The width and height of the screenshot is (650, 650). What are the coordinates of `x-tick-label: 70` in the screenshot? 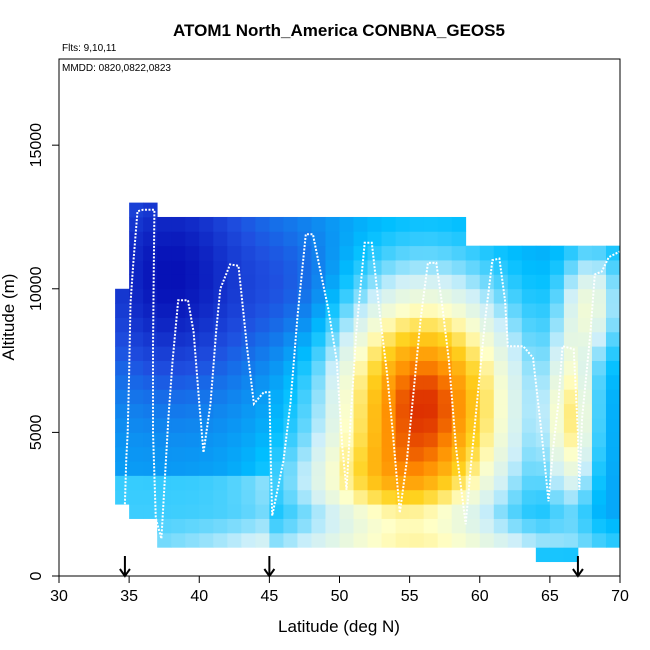 It's located at (620, 596).